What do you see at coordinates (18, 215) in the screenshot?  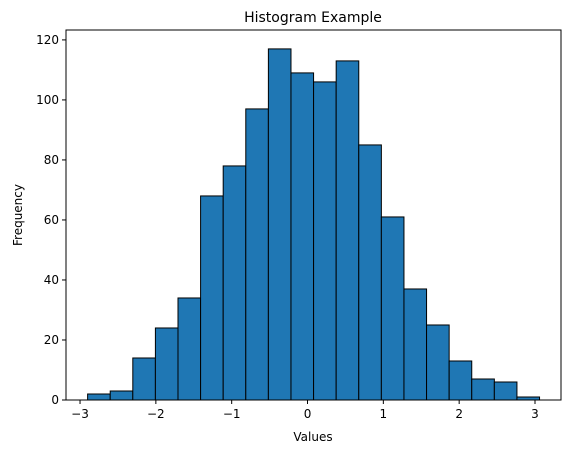 I see `y-axis-label: Frequency` at bounding box center [18, 215].